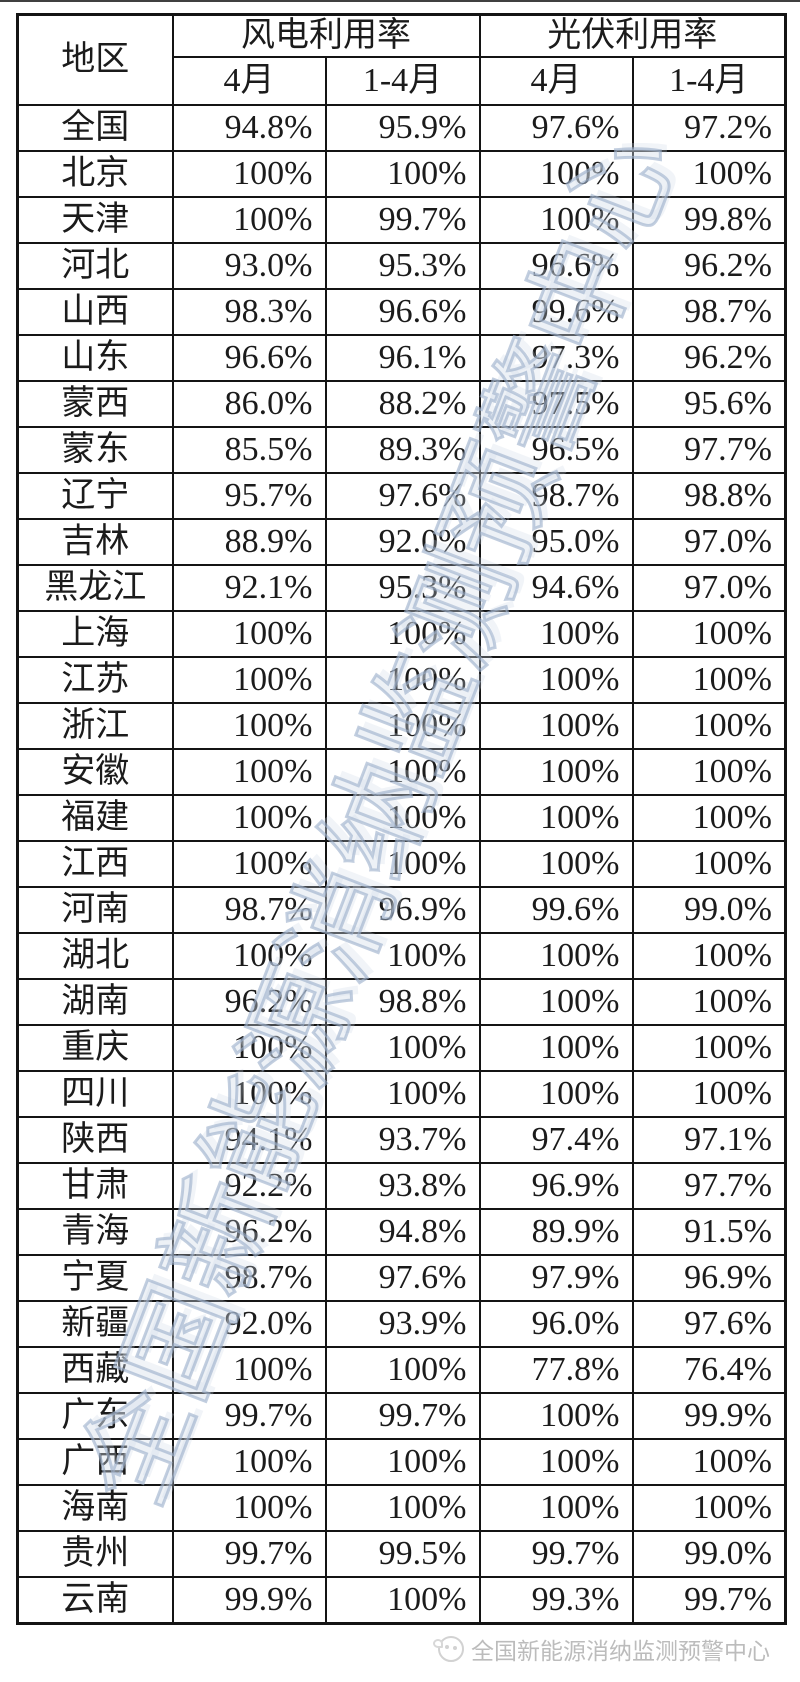  I want to click on region-cell: 宁夏, so click(95, 1278).